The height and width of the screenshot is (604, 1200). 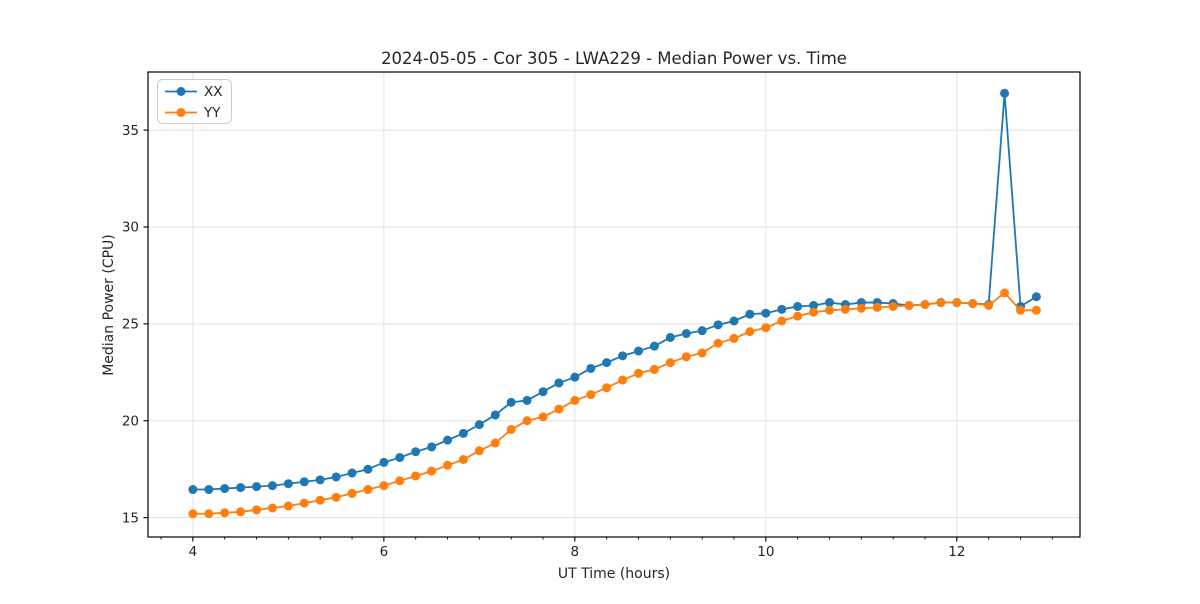 What do you see at coordinates (130, 131) in the screenshot?
I see `y-tick-label: 35` at bounding box center [130, 131].